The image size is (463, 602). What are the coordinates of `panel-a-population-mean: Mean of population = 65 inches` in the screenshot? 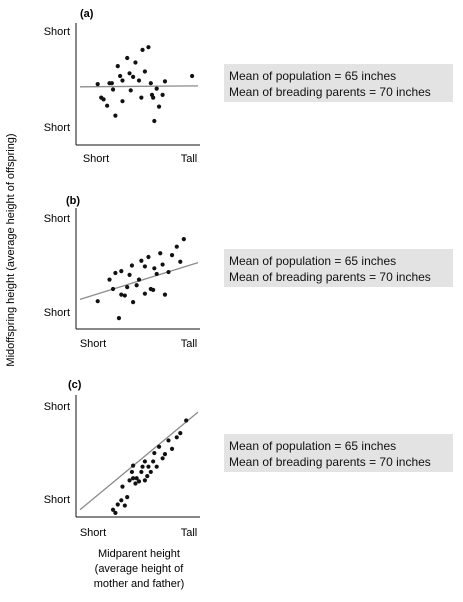 It's located at (313, 76).